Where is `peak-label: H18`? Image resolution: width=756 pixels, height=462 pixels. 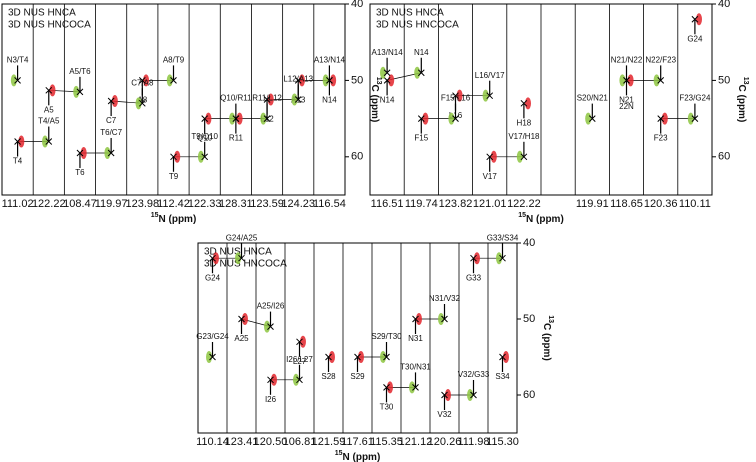
peak-label: H18 is located at coordinates (524, 122).